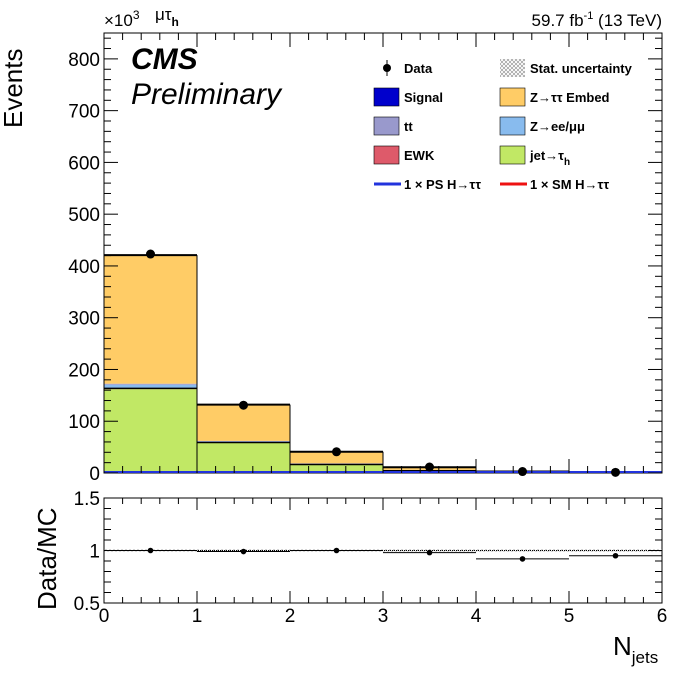  What do you see at coordinates (94, 552) in the screenshot?
I see `ratio-y-tick-label: 1` at bounding box center [94, 552].